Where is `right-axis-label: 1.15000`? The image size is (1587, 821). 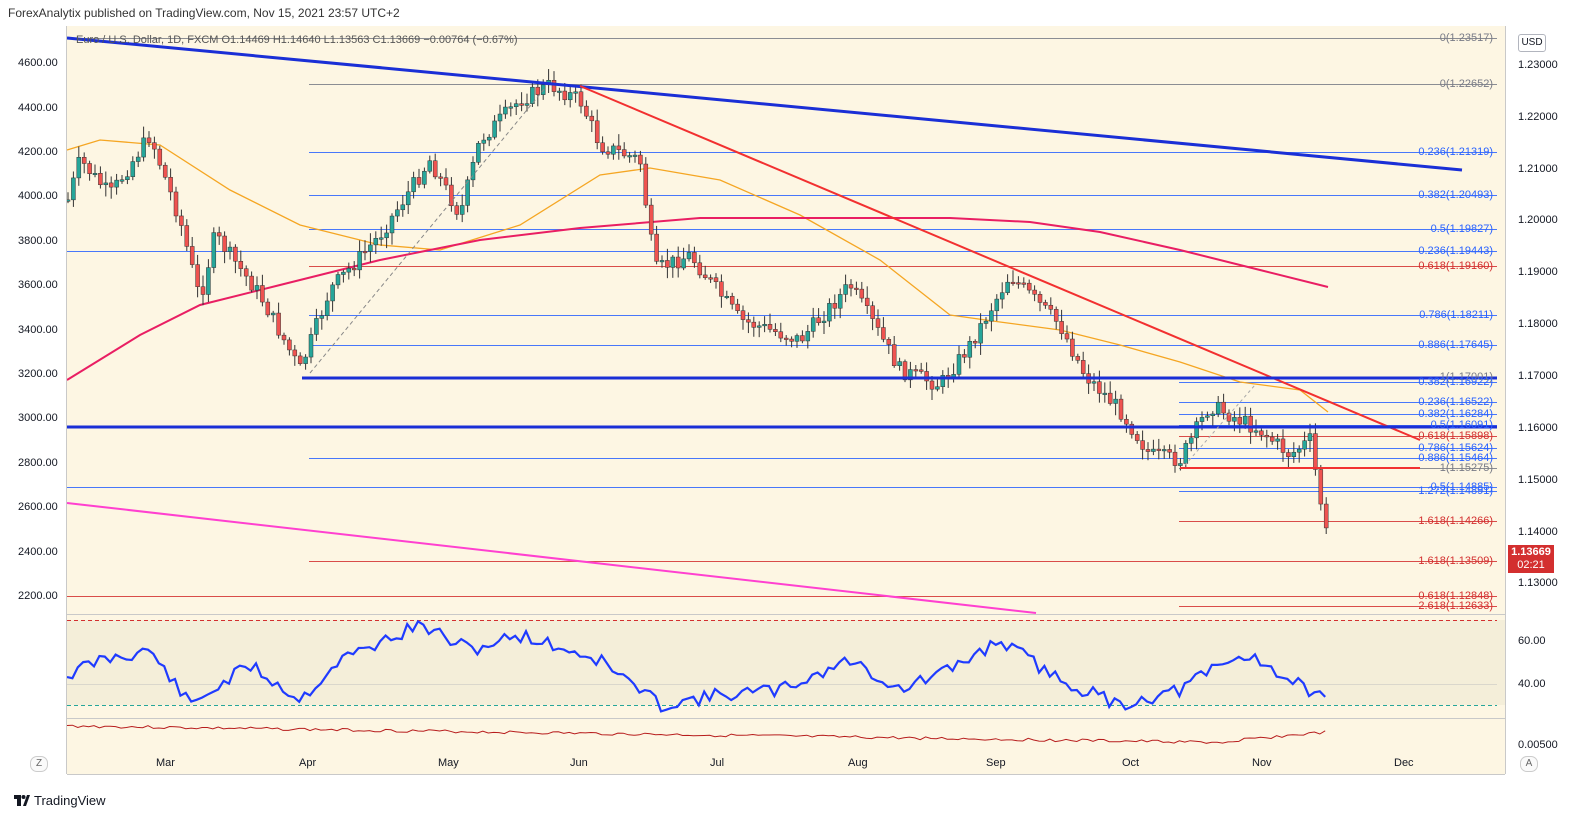 right-axis-label: 1.15000 is located at coordinates (1538, 480).